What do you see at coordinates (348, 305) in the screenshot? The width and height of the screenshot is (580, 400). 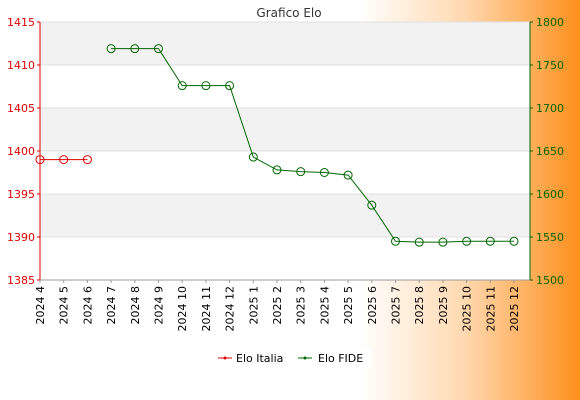 I see `x-tick-label: 2025 5` at bounding box center [348, 305].